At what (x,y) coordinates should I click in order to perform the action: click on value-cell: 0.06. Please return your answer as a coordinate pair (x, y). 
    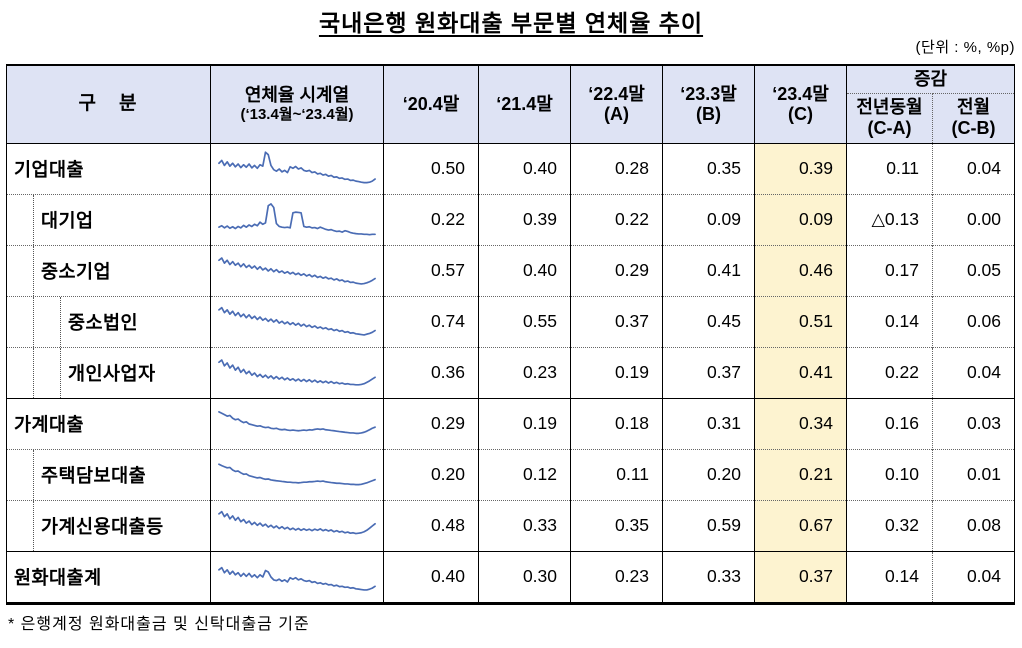
    Looking at the image, I should click on (973, 321).